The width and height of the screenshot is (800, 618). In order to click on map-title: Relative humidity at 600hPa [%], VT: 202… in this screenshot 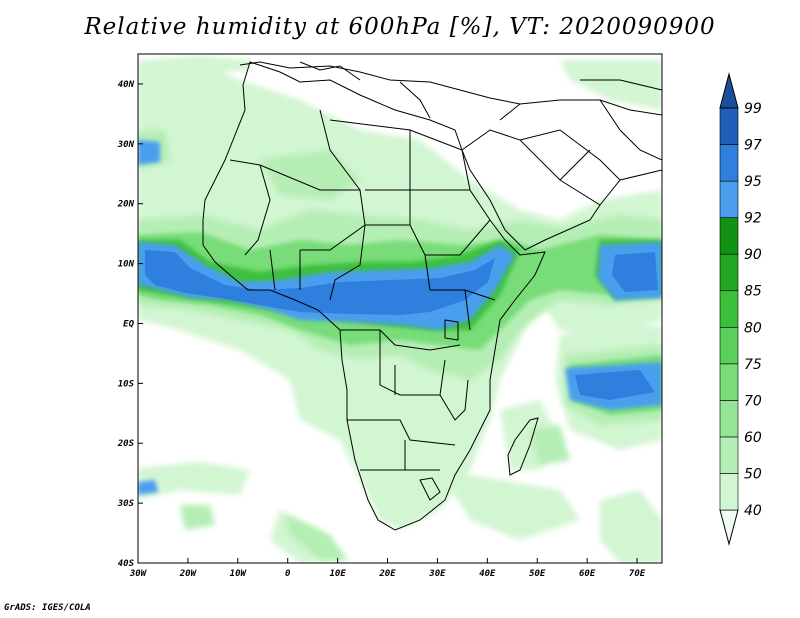, I will do `click(400, 27)`.